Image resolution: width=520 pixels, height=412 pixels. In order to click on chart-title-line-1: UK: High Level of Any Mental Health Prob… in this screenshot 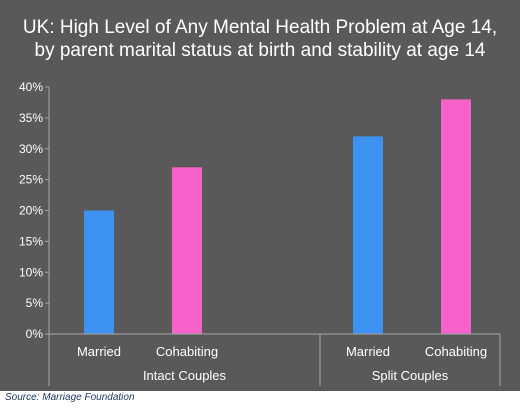, I will do `click(260, 27)`.